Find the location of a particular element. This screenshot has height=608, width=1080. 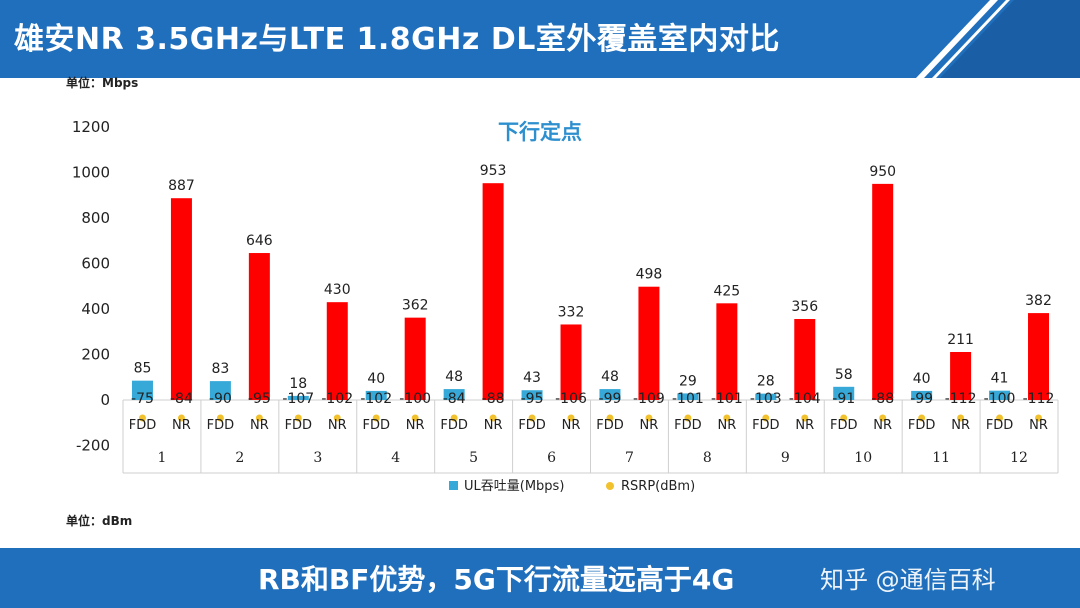

rsrp-fdd-value-label: -91 is located at coordinates (843, 399).